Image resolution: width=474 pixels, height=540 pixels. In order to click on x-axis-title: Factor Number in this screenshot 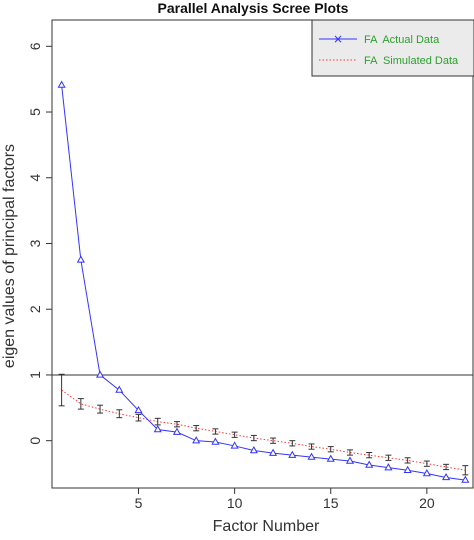, I will do `click(266, 526)`.